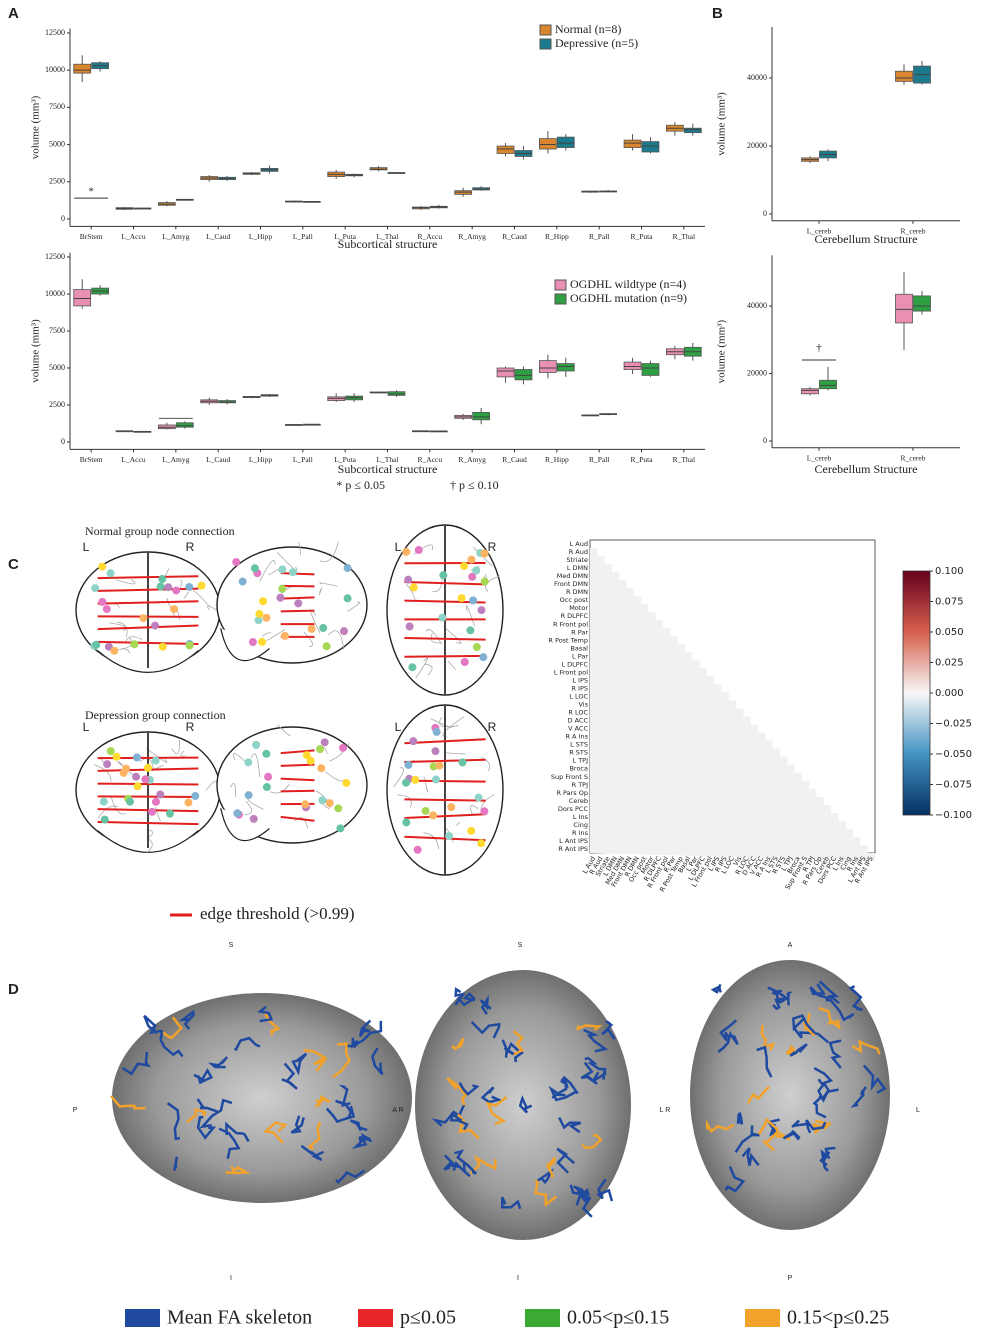 Image resolution: width=981 pixels, height=1339 pixels. What do you see at coordinates (245, 825) in the screenshot?
I see `cerebellum-outline` at bounding box center [245, 825].